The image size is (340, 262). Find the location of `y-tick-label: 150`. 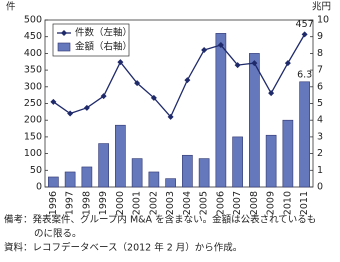

y-tick-label: 150 is located at coordinates (33, 136).